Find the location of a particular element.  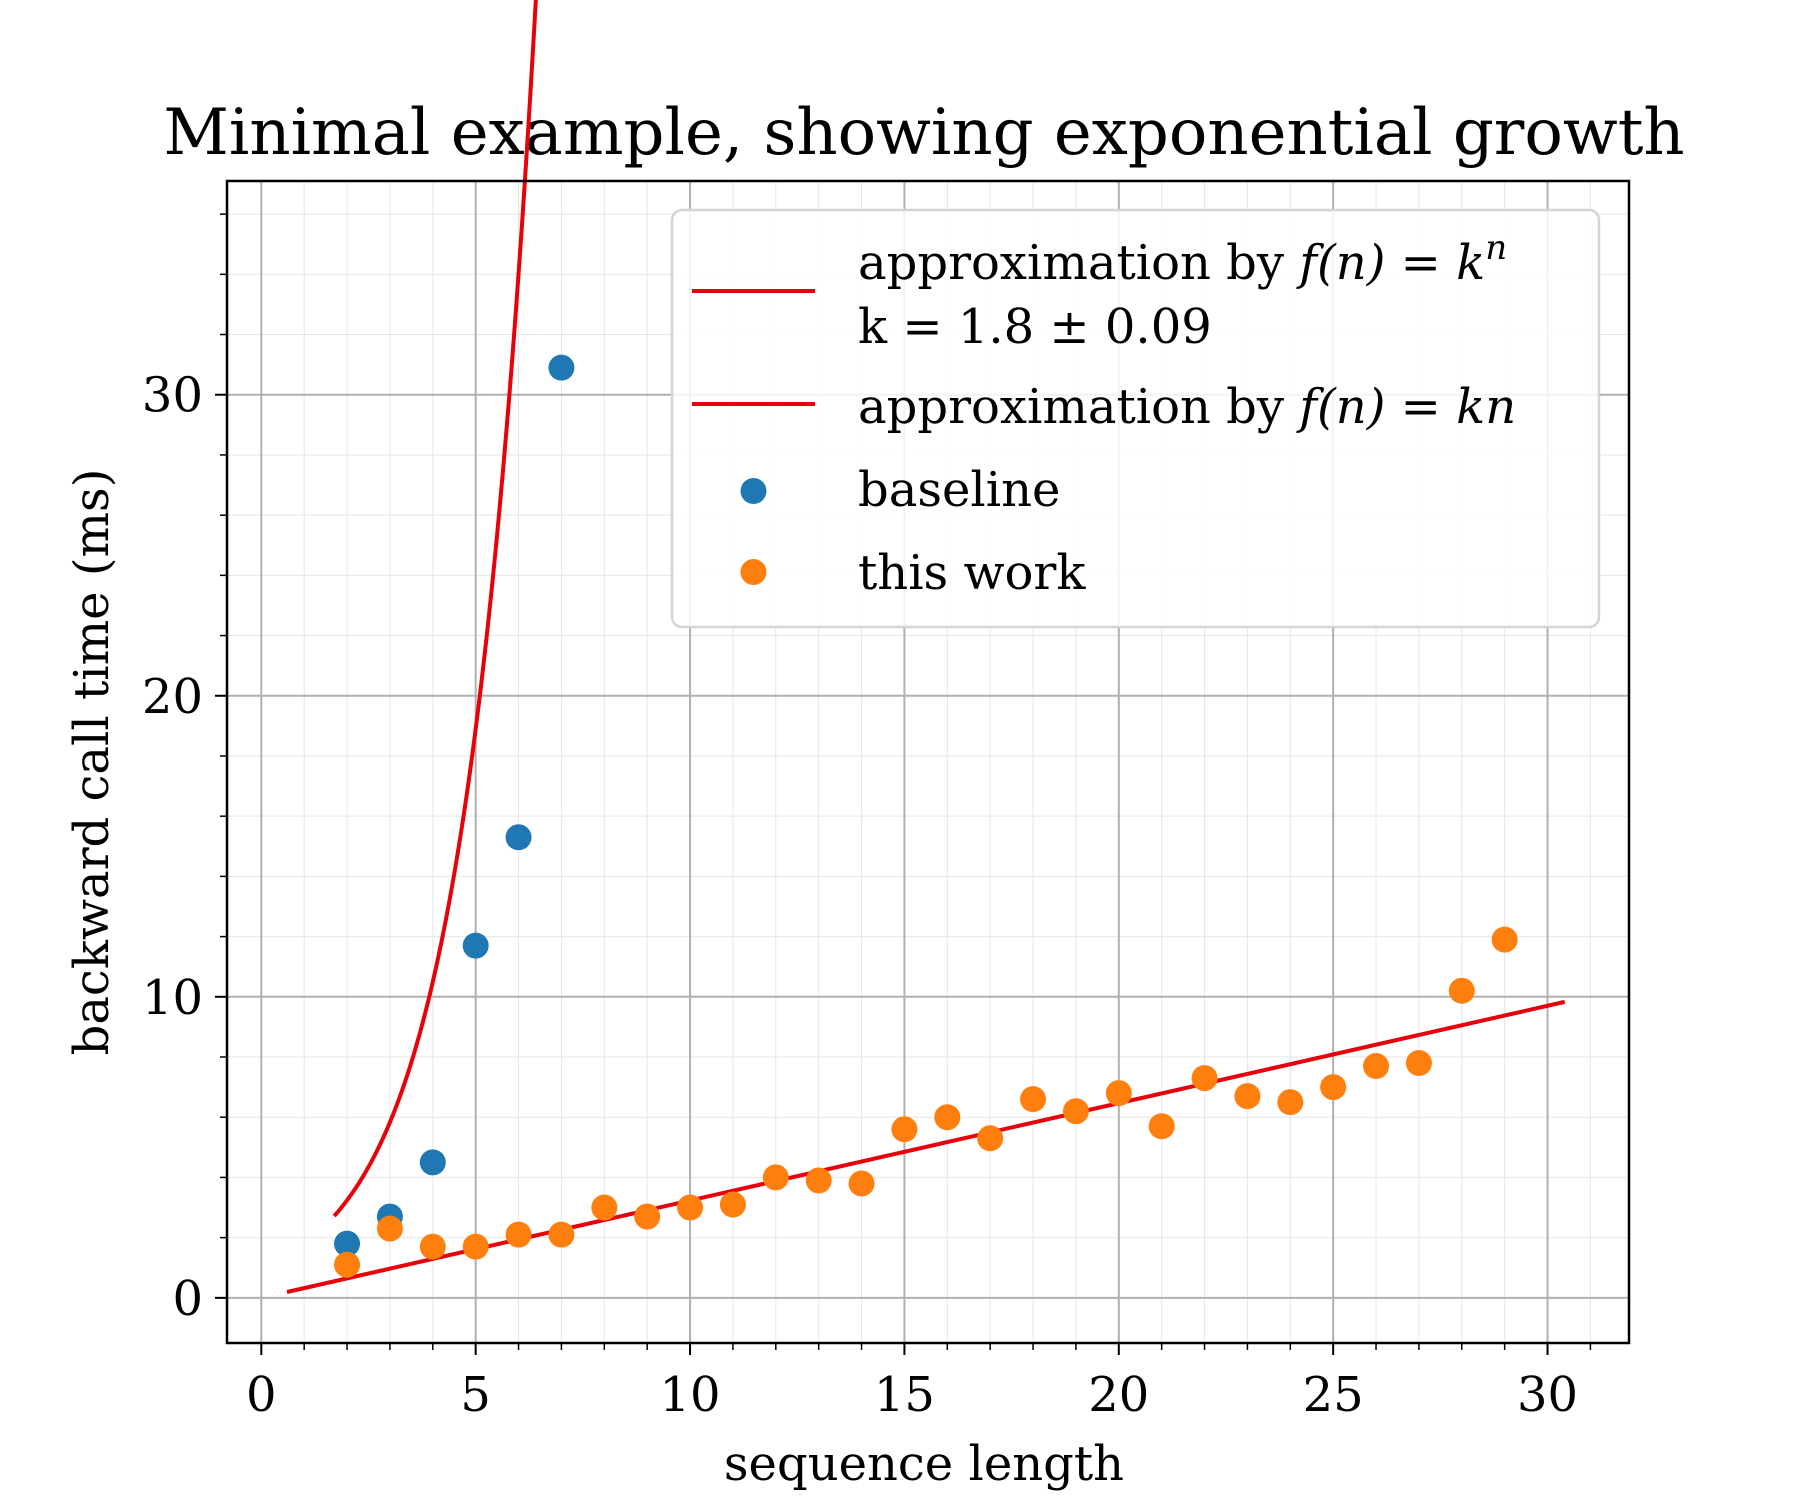

legend-label: baseline is located at coordinates (959, 490).